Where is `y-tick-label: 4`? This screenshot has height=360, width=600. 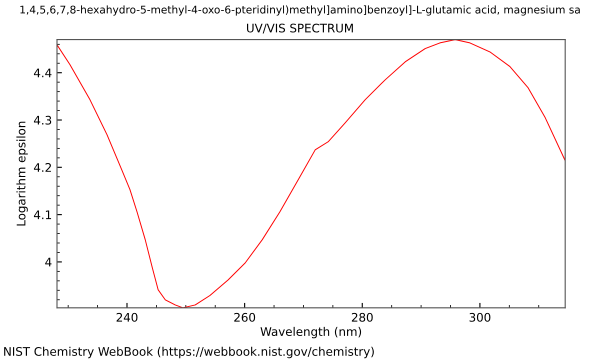 y-tick-label: 4 is located at coordinates (48, 262).